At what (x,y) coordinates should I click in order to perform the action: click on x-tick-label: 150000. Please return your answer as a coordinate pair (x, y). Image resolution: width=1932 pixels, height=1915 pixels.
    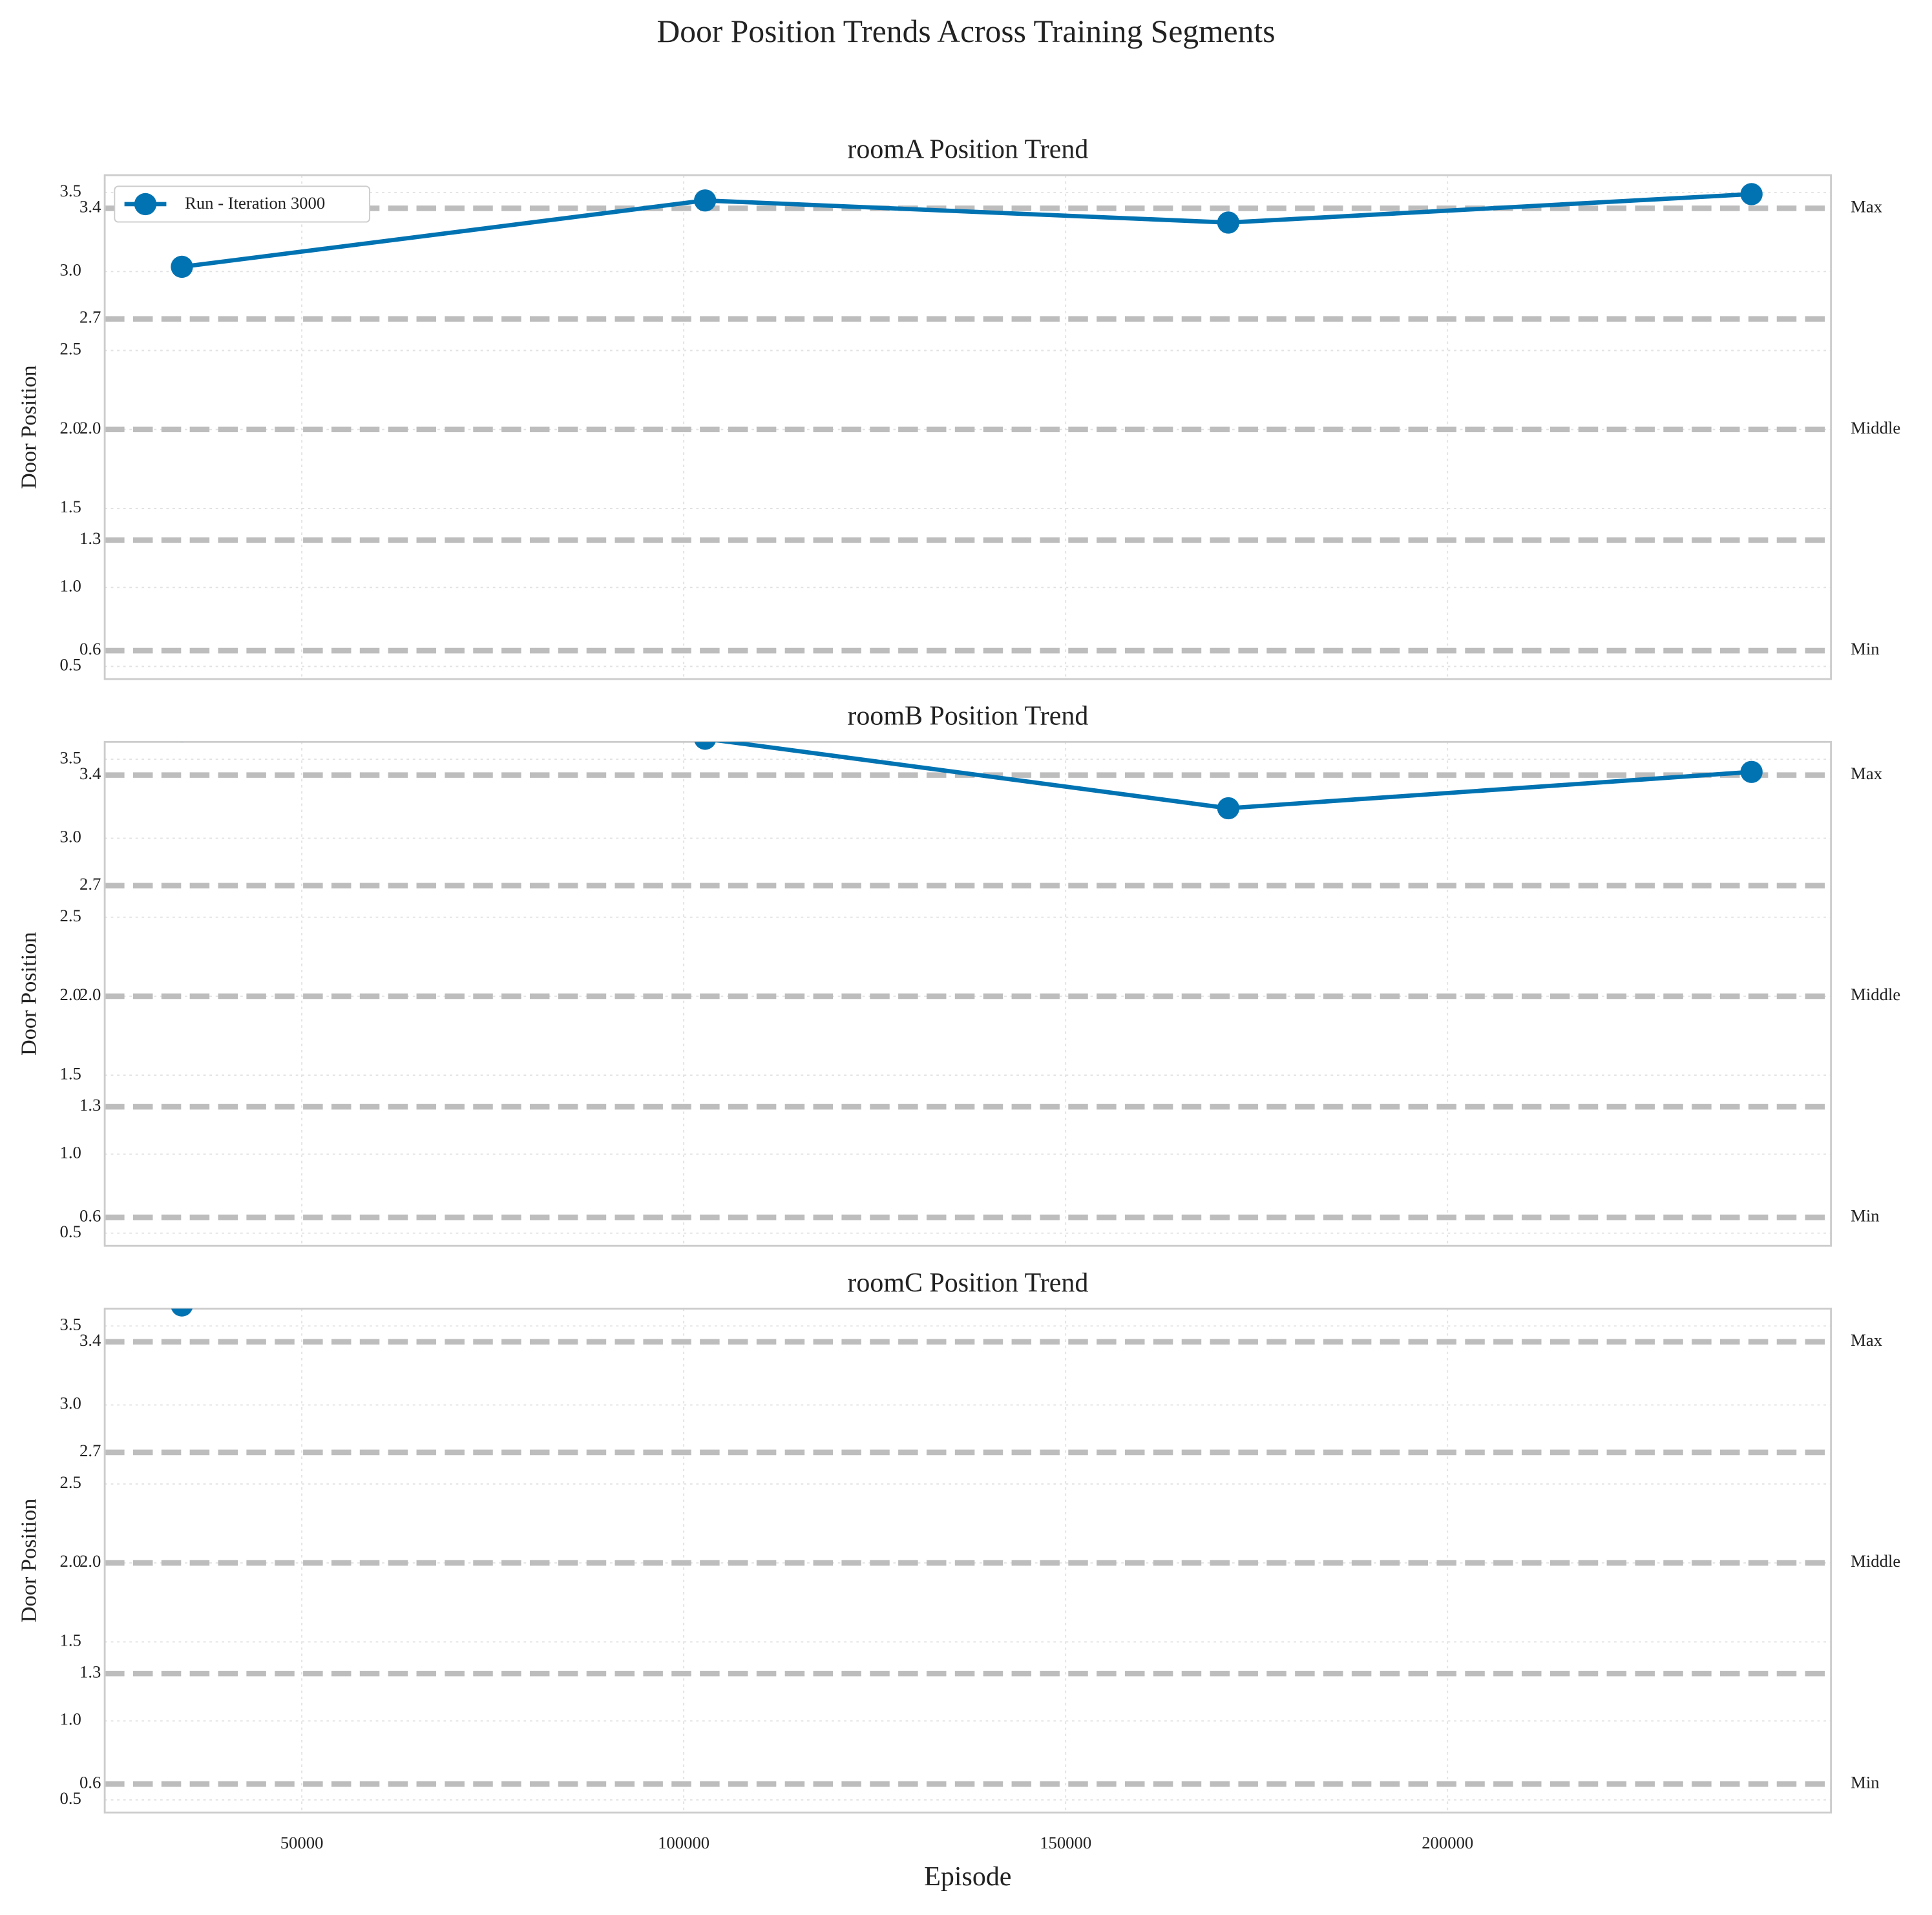
    Looking at the image, I should click on (1065, 1842).